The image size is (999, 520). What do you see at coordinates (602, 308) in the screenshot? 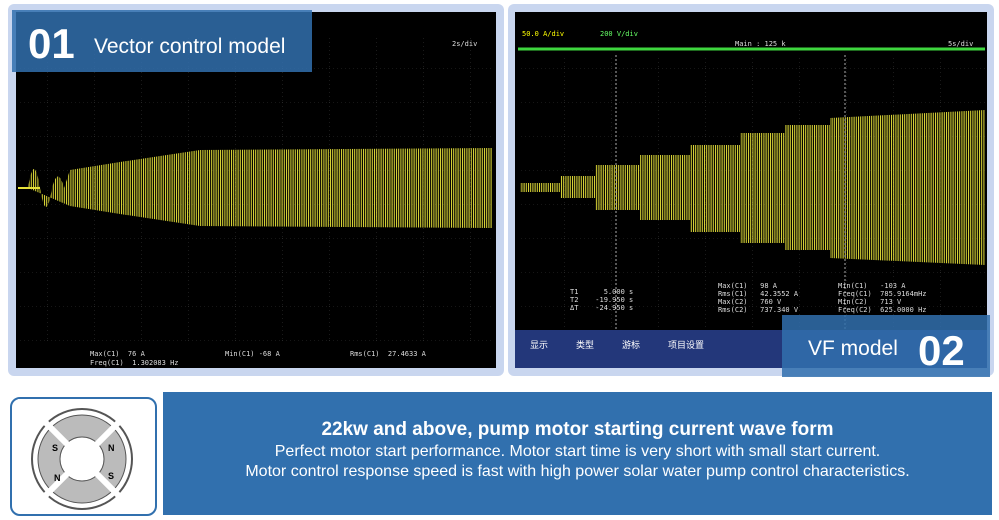
I see `cursor: ΔT -24.950 s` at bounding box center [602, 308].